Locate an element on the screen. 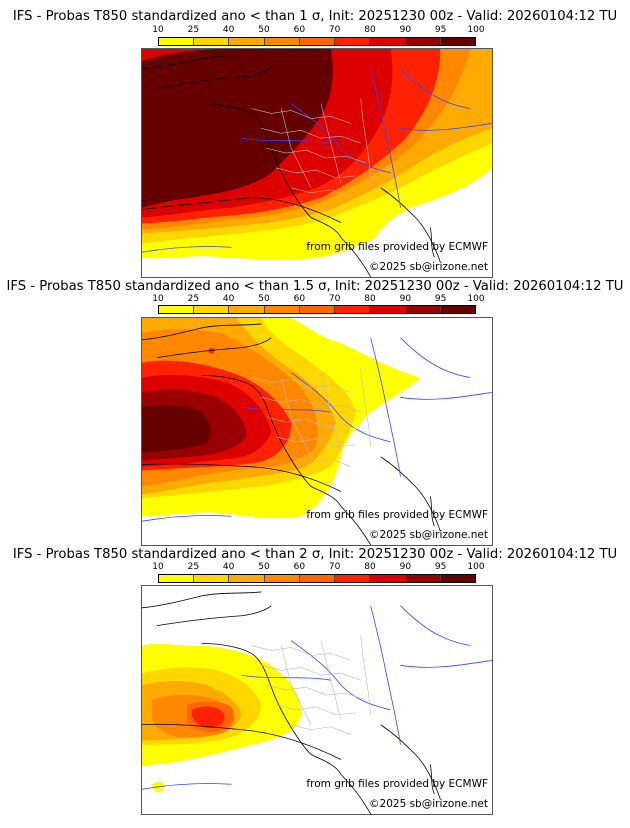 The width and height of the screenshot is (630, 828). source-credit-3: from grib files provided by ECMWF is located at coordinates (397, 784).